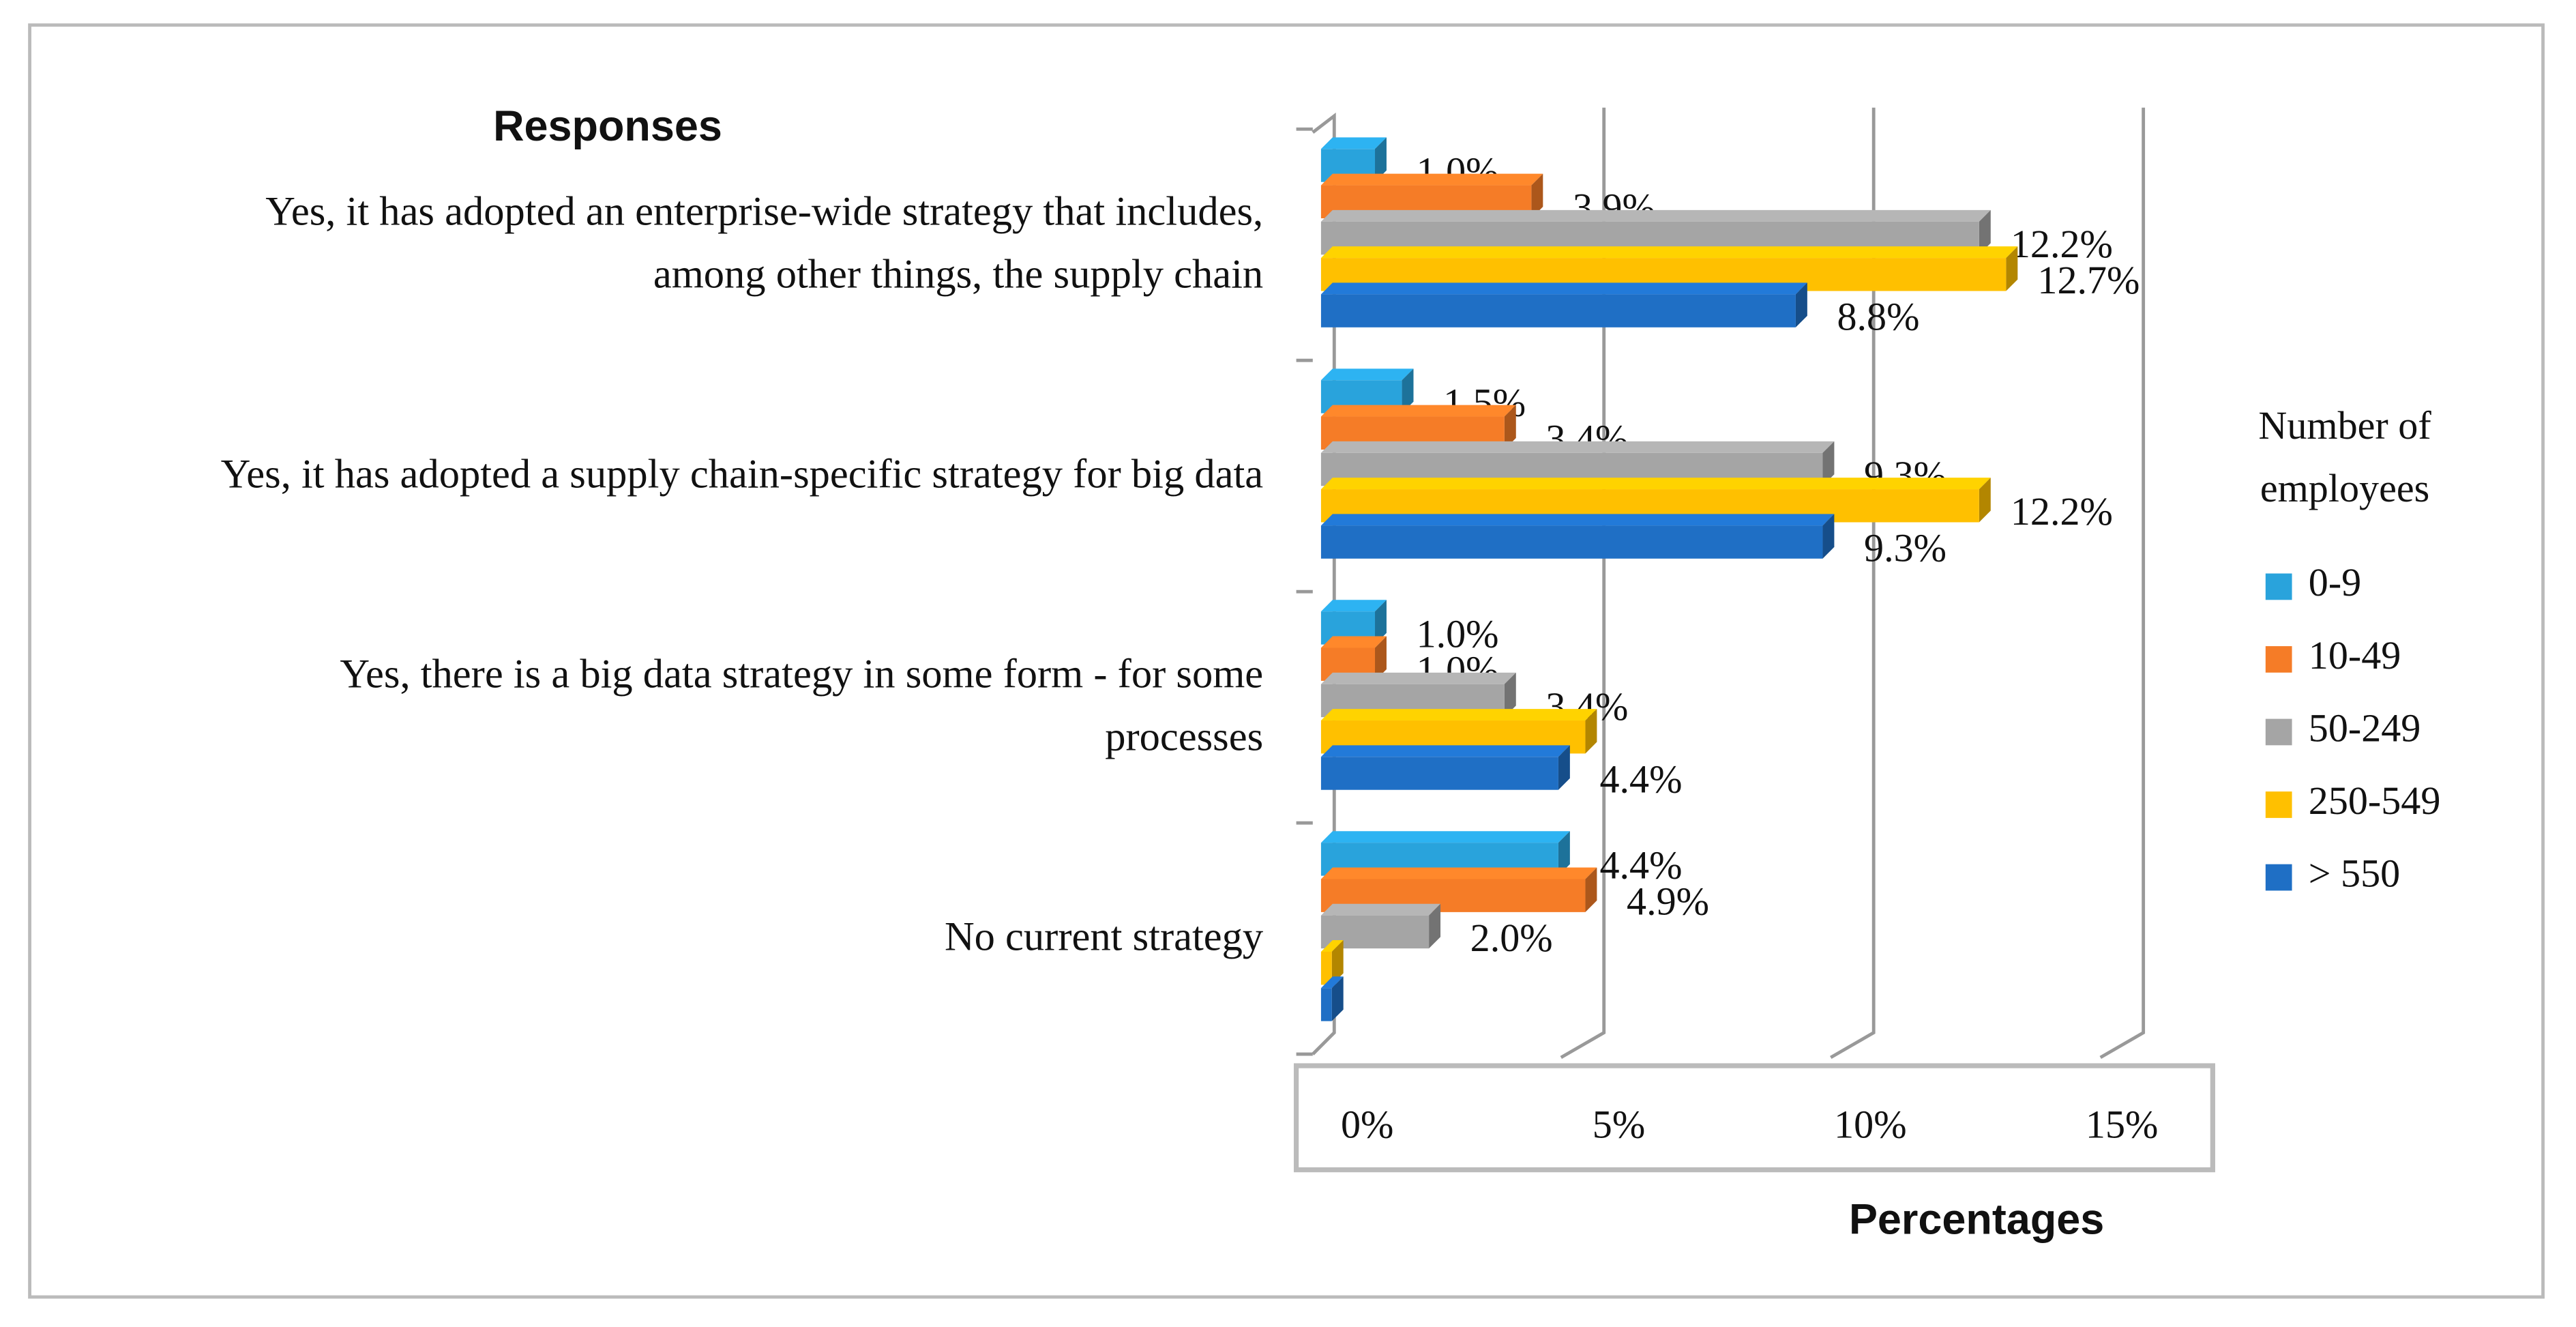 This screenshot has width=2576, height=1327. I want to click on x-tick-label: 10%, so click(1870, 1124).